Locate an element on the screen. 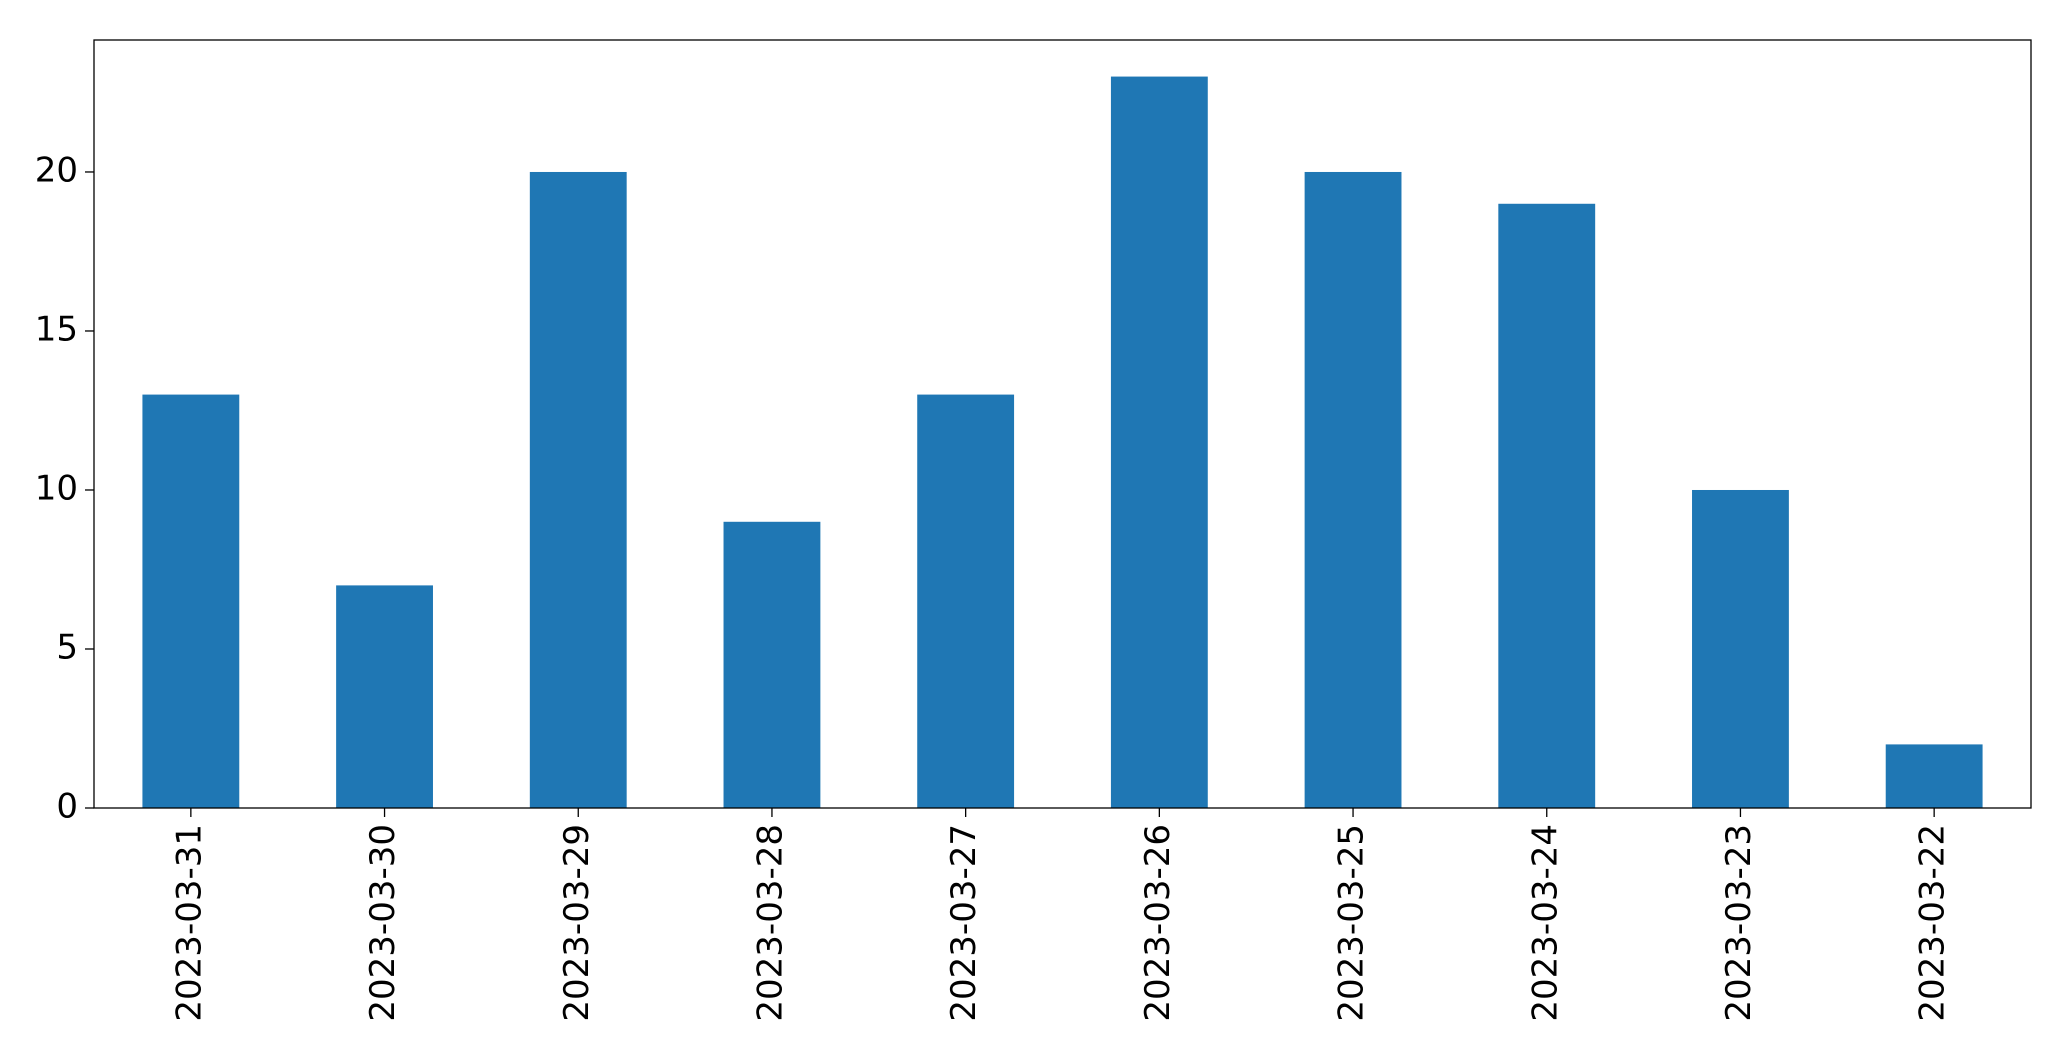 This screenshot has width=2071, height=1061. y-tick-label: 10 is located at coordinates (56, 488).